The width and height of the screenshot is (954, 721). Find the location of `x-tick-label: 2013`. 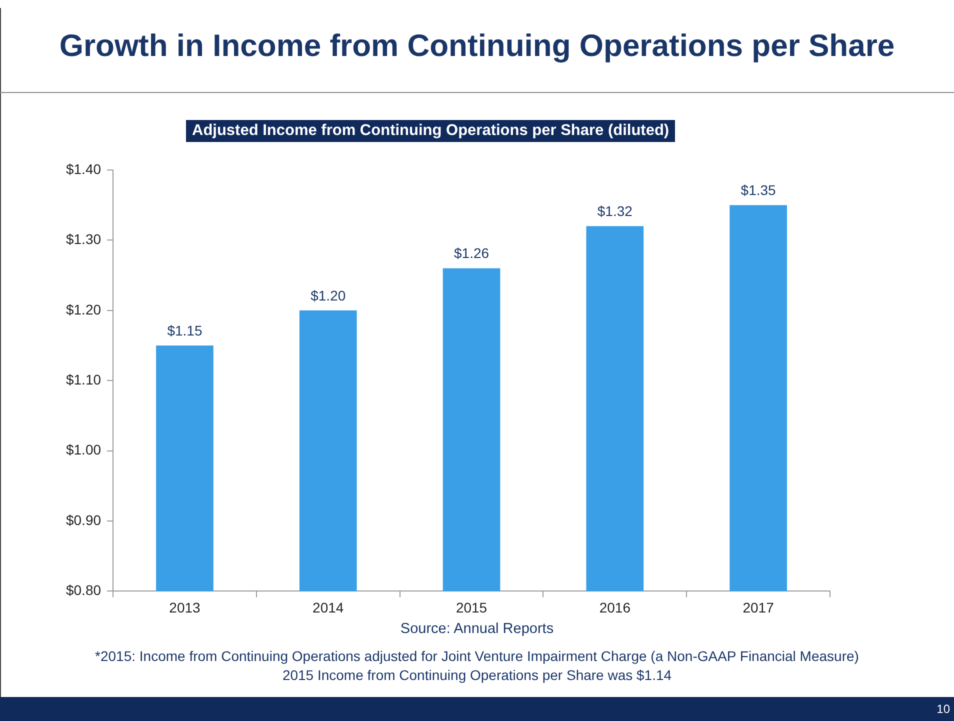

x-tick-label: 2013 is located at coordinates (185, 607).